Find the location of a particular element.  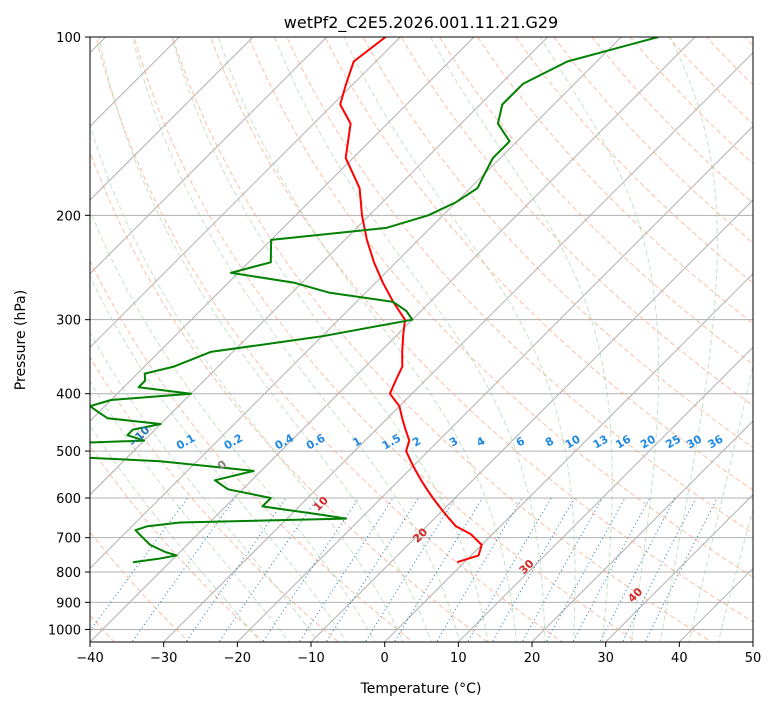

x-tick-label: 0 is located at coordinates (385, 658).